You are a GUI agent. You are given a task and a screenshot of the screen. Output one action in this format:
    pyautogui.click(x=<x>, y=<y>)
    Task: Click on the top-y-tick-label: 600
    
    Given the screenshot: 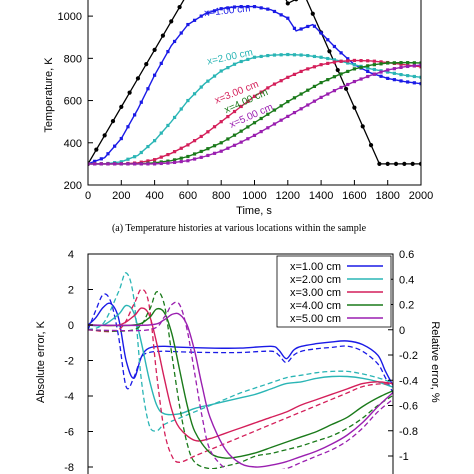 What is the action you would take?
    pyautogui.click(x=73, y=102)
    